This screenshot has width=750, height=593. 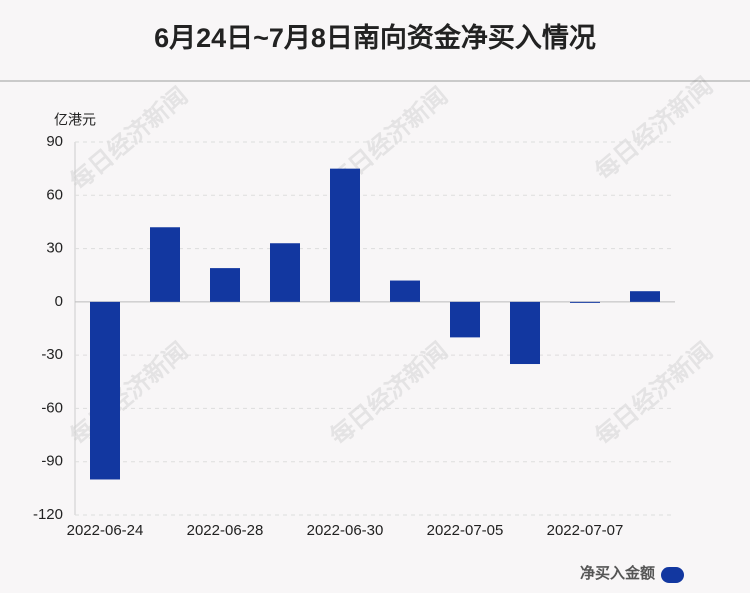 I want to click on x-tick-label: 2022-06-30, so click(x=345, y=530).